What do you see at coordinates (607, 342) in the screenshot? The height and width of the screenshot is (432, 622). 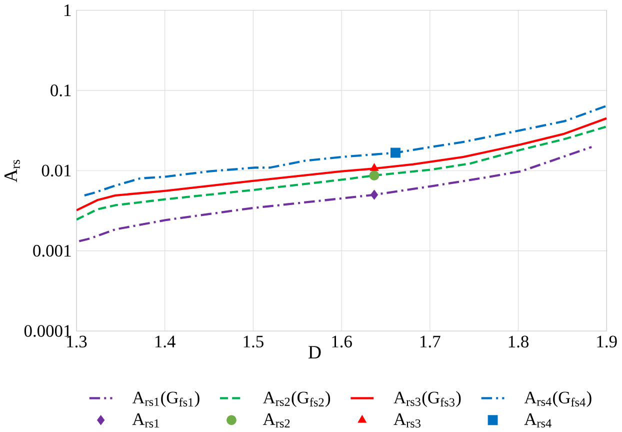 I see `x-tick-label: 1.9` at bounding box center [607, 342].